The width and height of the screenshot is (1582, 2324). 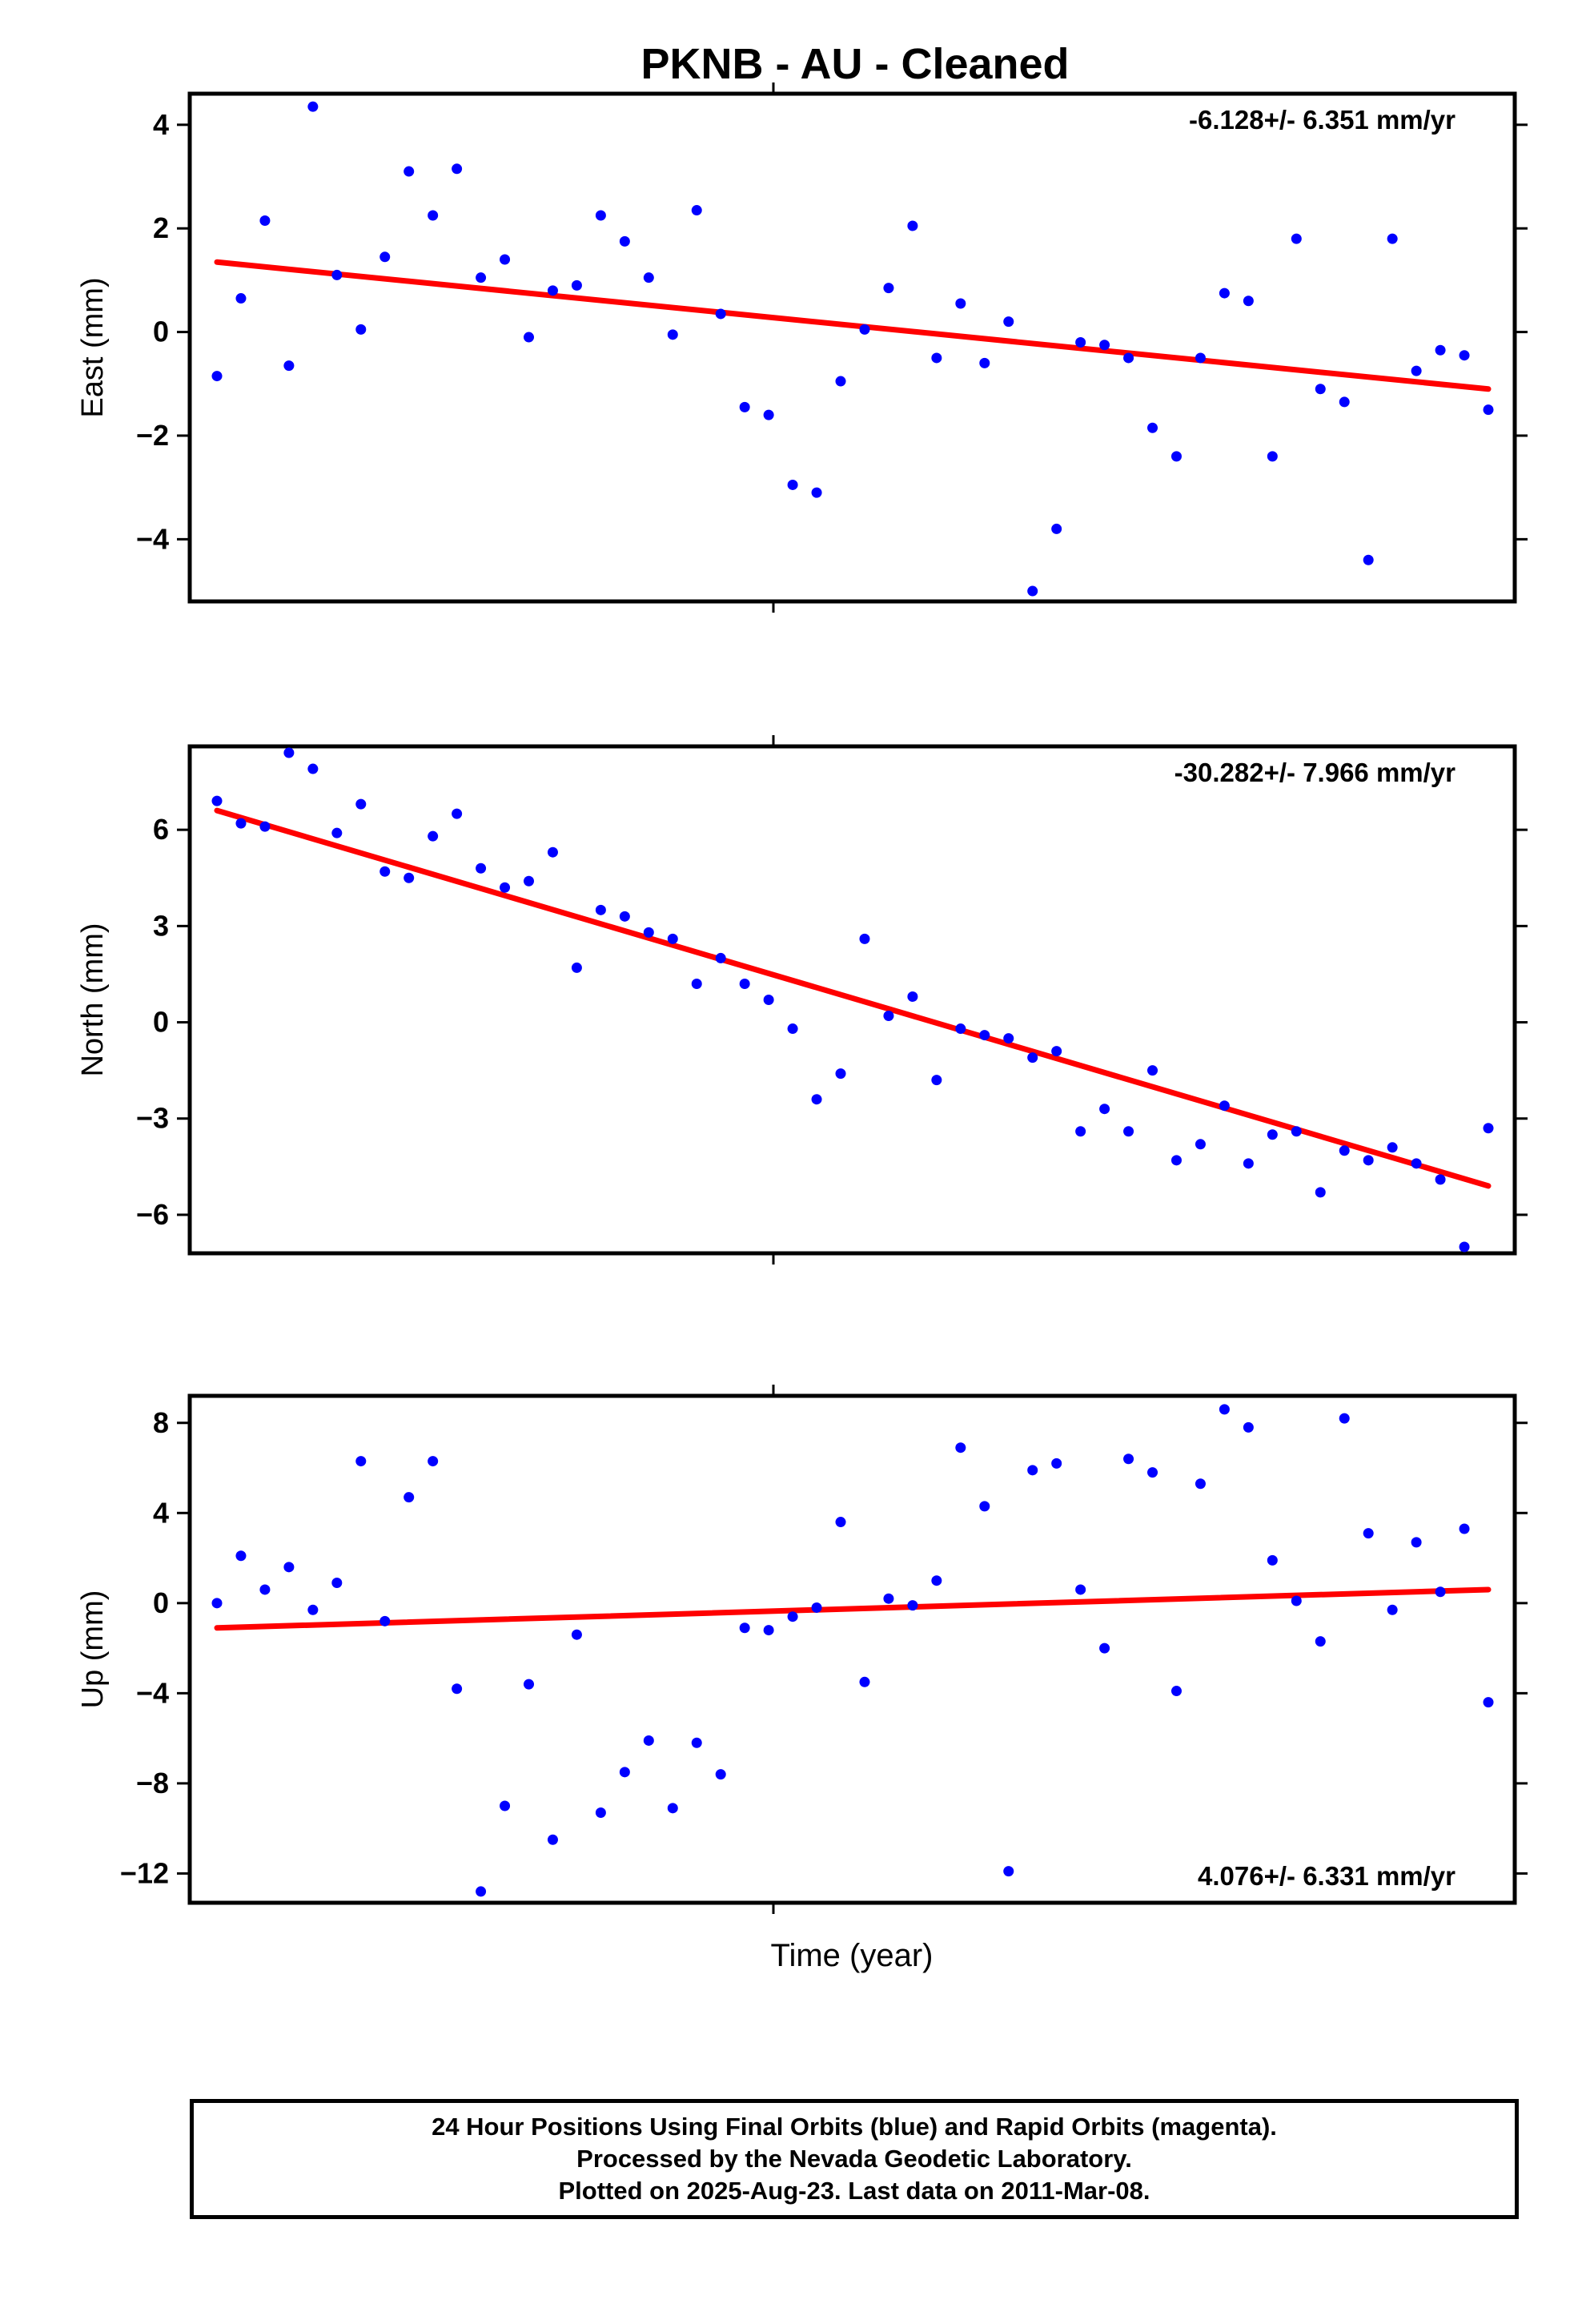 What do you see at coordinates (1315, 772) in the screenshot?
I see `north-rate-annotation: -30.282+/- 7.966 mm/yr` at bounding box center [1315, 772].